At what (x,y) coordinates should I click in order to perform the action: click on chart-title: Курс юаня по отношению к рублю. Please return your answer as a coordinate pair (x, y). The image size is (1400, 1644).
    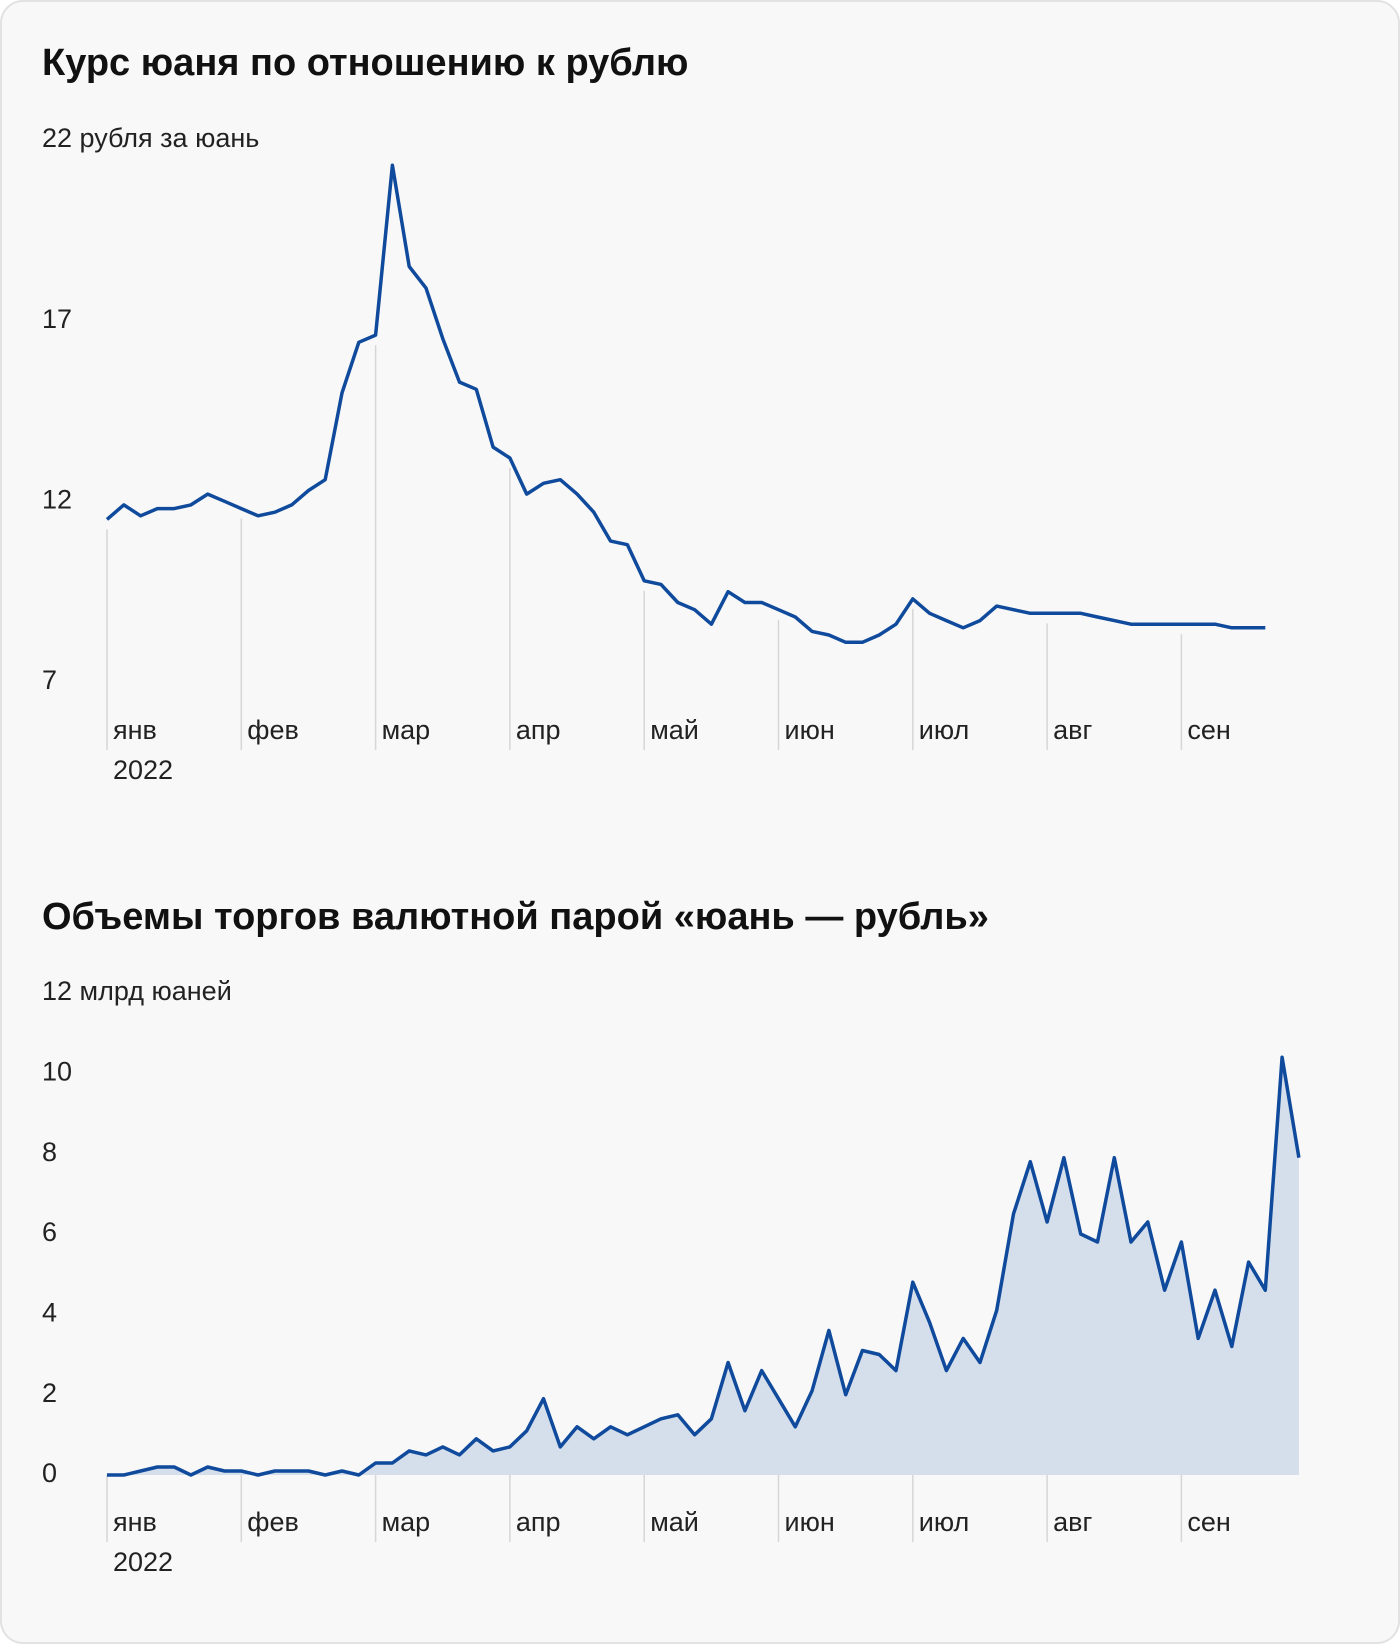
    Looking at the image, I should click on (365, 63).